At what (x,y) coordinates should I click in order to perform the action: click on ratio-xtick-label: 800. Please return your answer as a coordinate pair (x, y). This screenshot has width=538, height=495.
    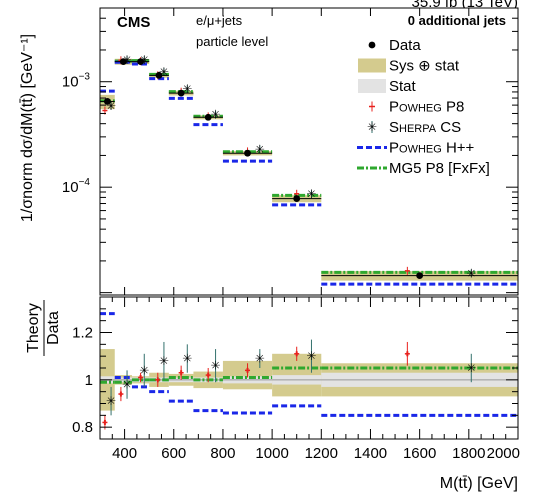
    Looking at the image, I should click on (222, 453).